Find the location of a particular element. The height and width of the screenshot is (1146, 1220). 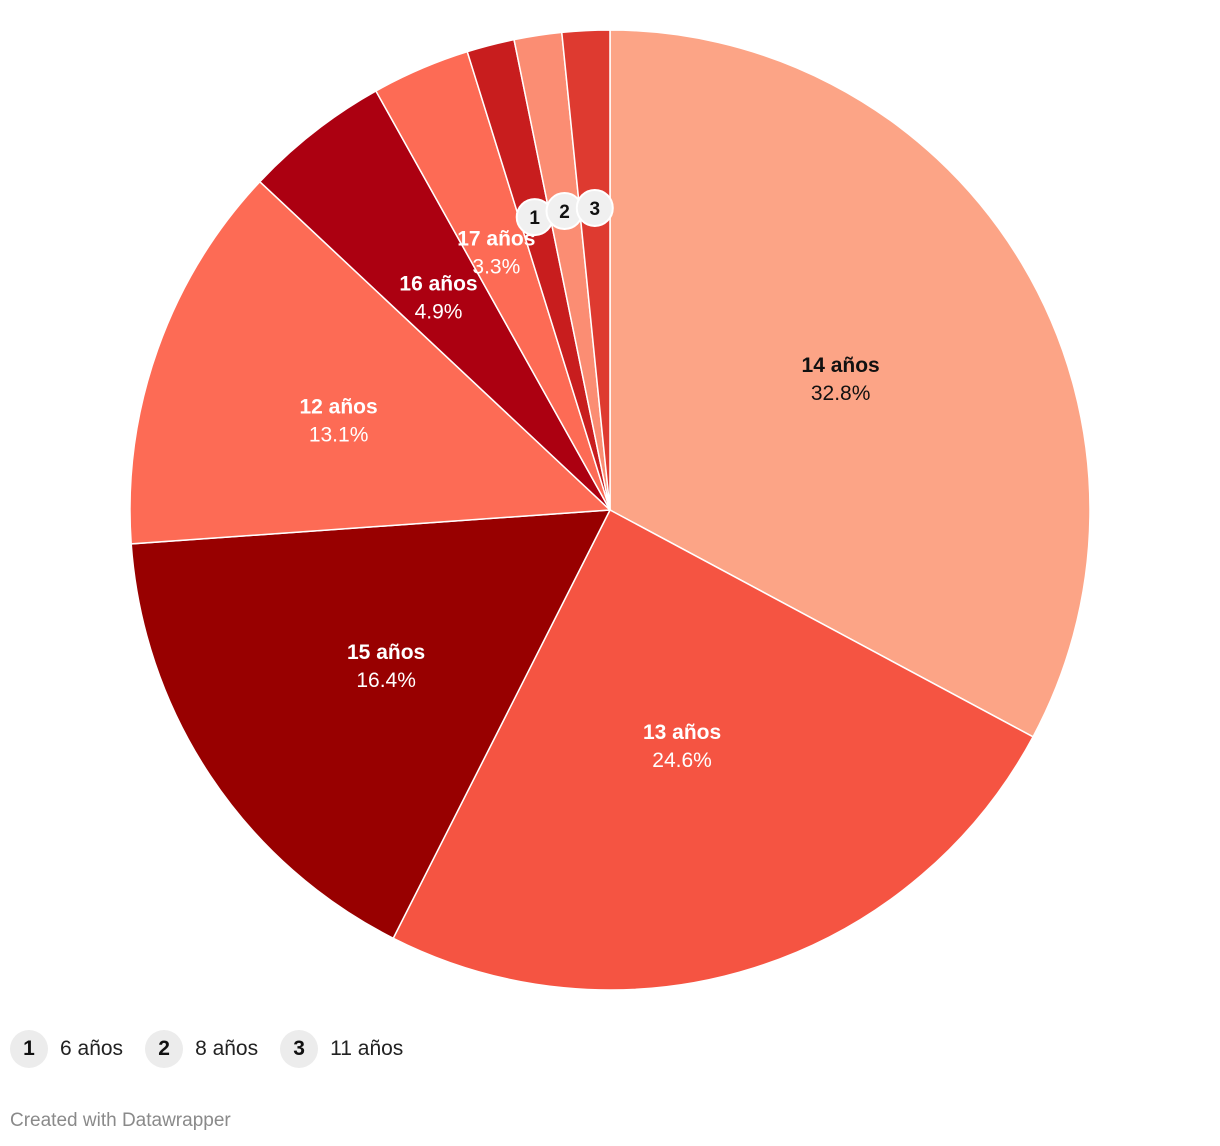

slice-marker: 3 is located at coordinates (594, 207).